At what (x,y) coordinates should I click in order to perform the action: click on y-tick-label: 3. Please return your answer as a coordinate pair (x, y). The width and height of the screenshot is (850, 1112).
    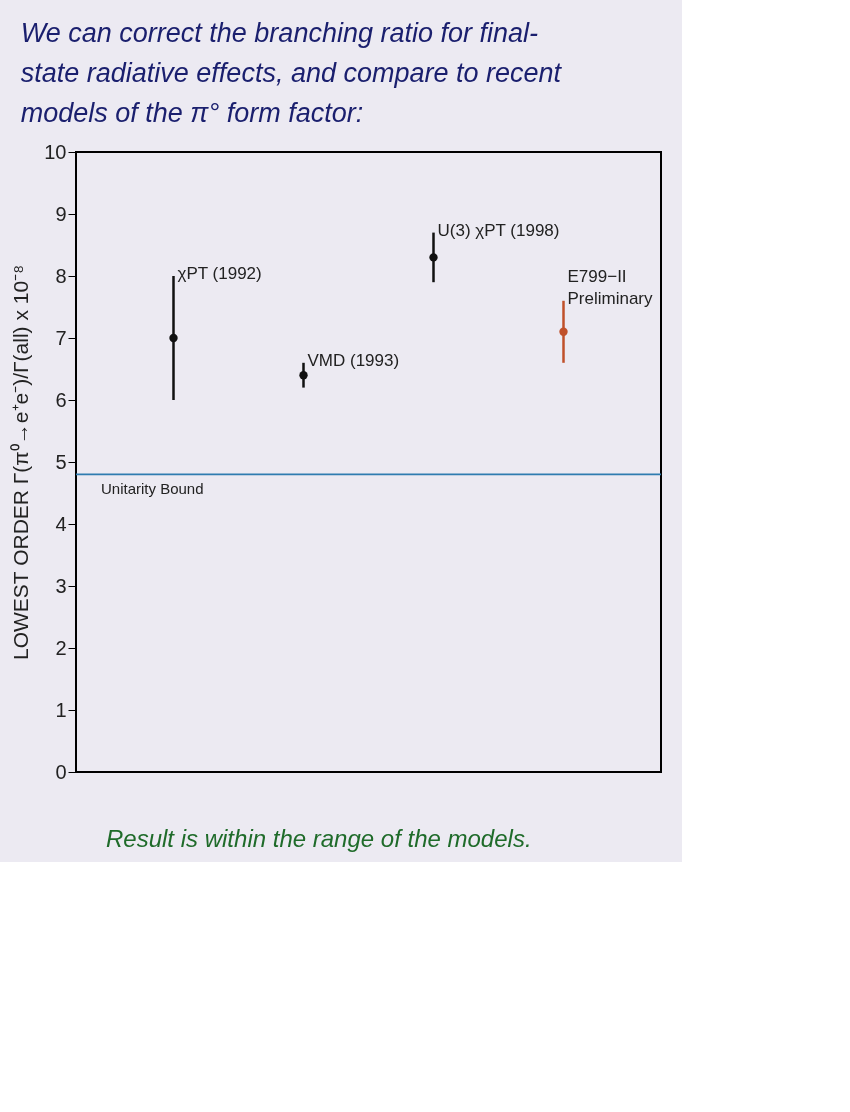
    Looking at the image, I should click on (61, 585).